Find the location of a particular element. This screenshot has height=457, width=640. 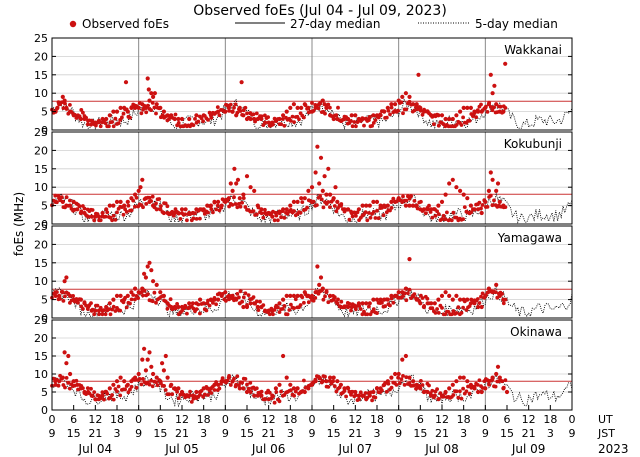

station-name: Wakkanai is located at coordinates (533, 50).